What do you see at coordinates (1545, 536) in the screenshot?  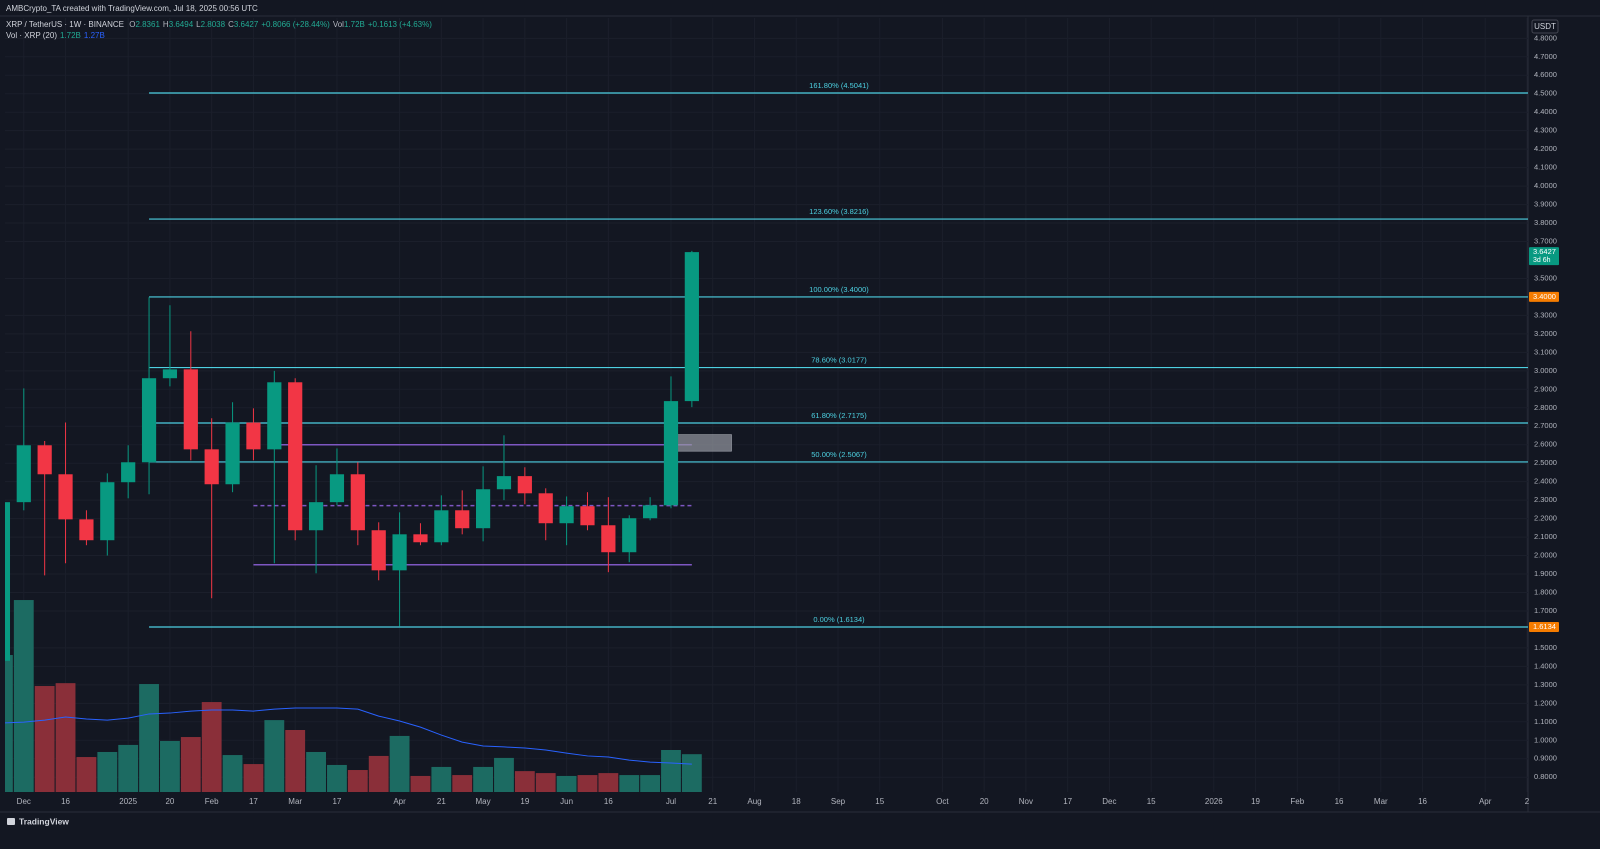 I see `y-tick-label: 2.1000` at bounding box center [1545, 536].